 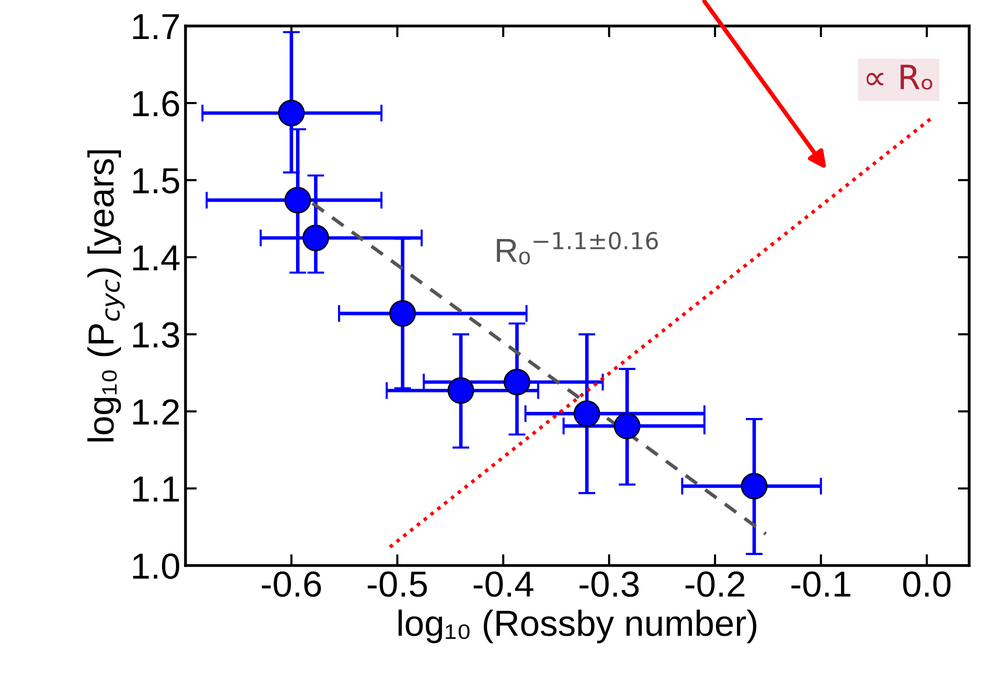 I want to click on y-tick-label: 1.3, so click(x=156, y=335).